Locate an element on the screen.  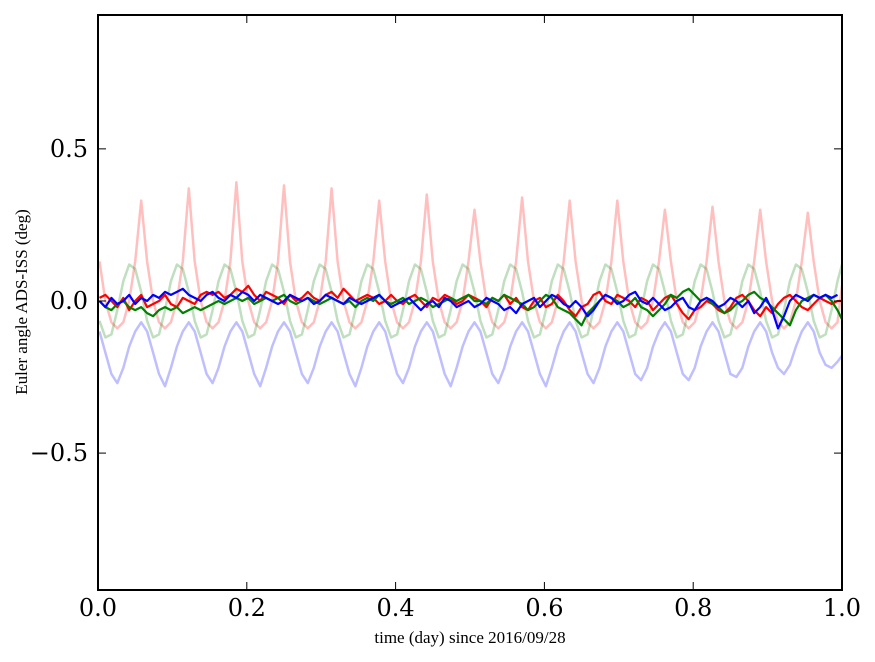
series-line-yaw is located at coordinates (468, 308).